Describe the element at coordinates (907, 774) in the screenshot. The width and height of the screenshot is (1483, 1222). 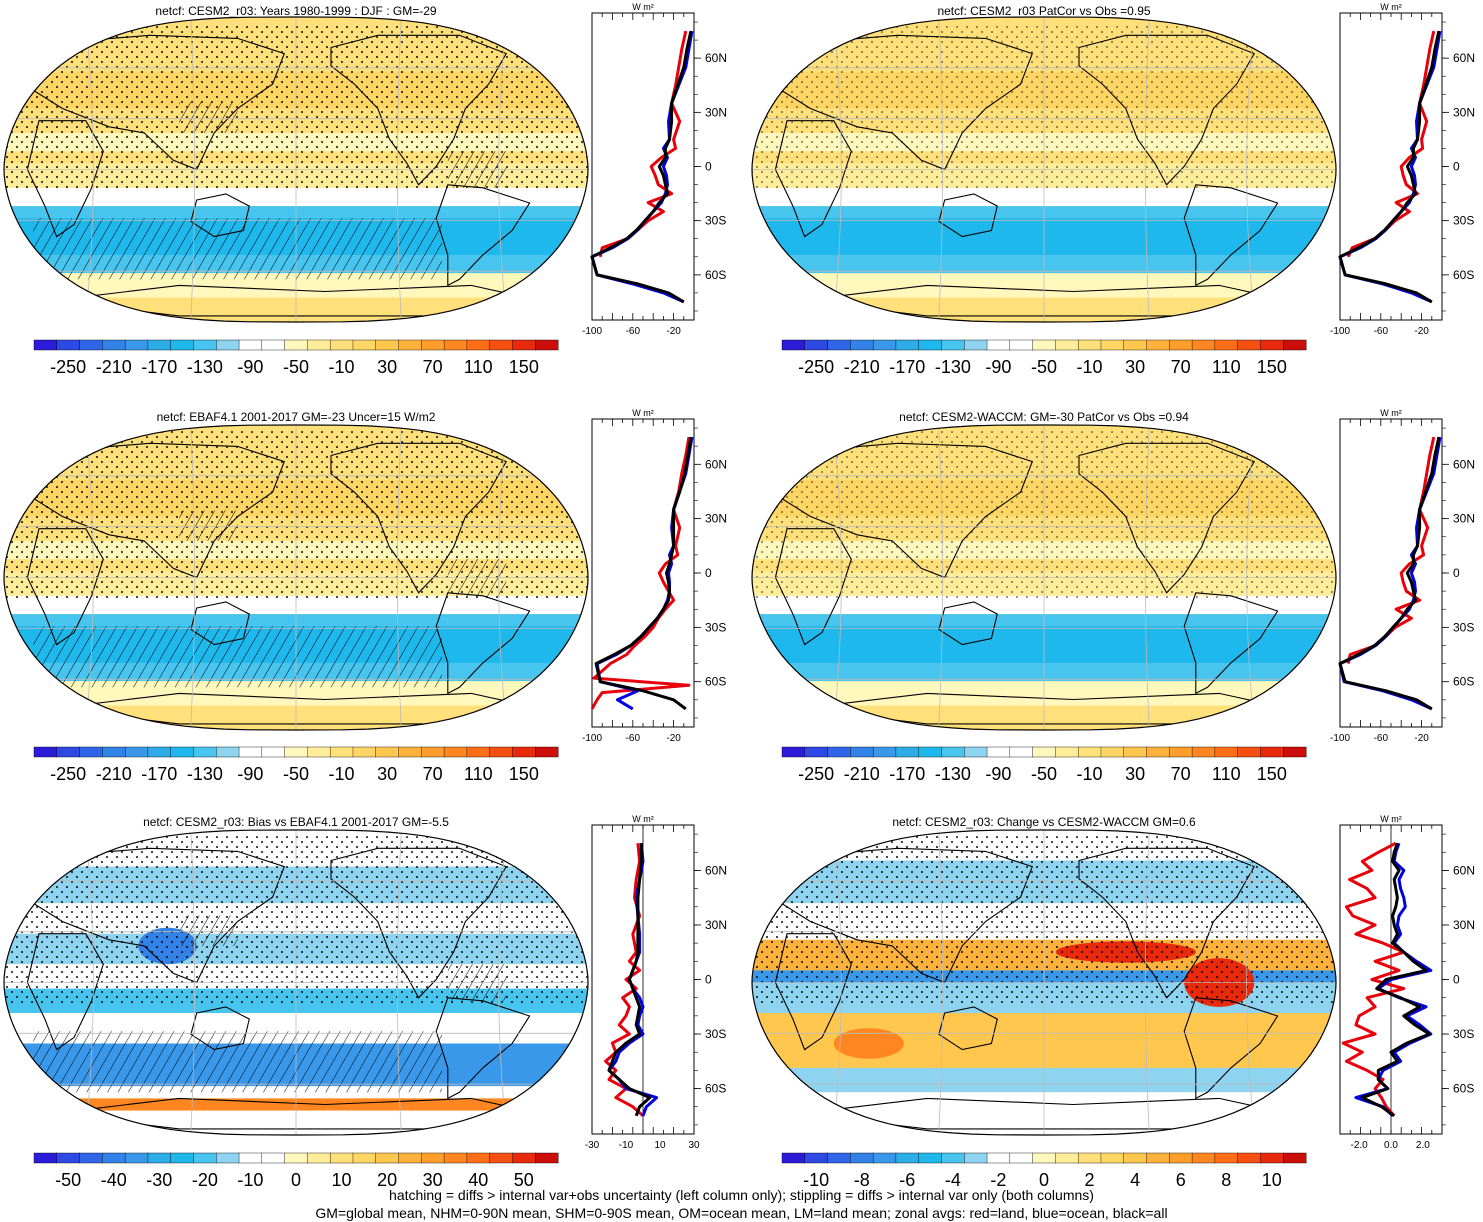
I see `colorbar-tick-label: -170` at that location.